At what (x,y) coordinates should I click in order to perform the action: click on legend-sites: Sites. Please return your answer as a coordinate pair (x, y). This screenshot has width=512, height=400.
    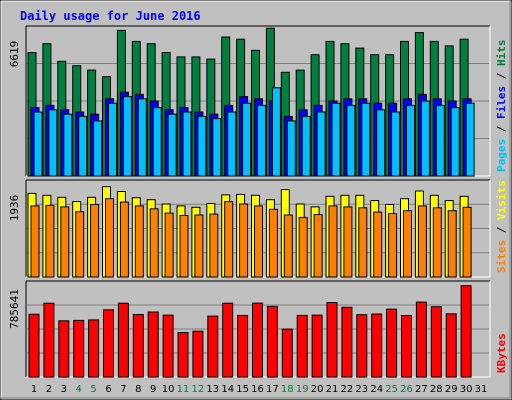
    Looking at the image, I should click on (501, 256).